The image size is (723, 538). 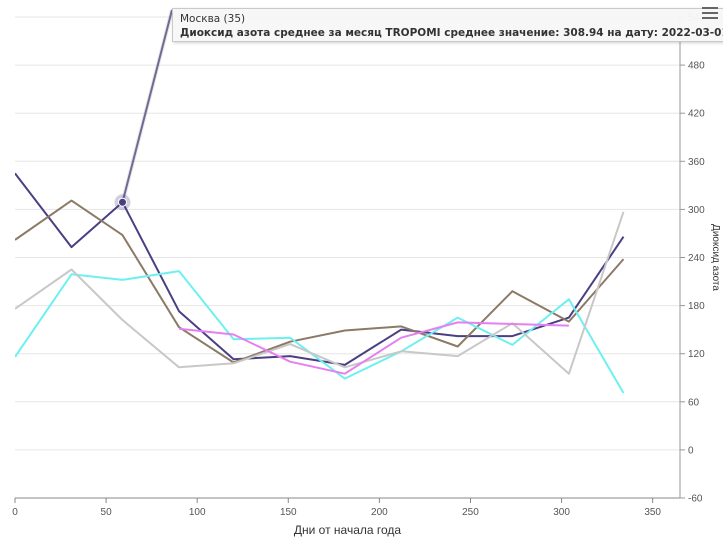 What do you see at coordinates (470, 512) in the screenshot?
I see `x-tick-label: 250` at bounding box center [470, 512].